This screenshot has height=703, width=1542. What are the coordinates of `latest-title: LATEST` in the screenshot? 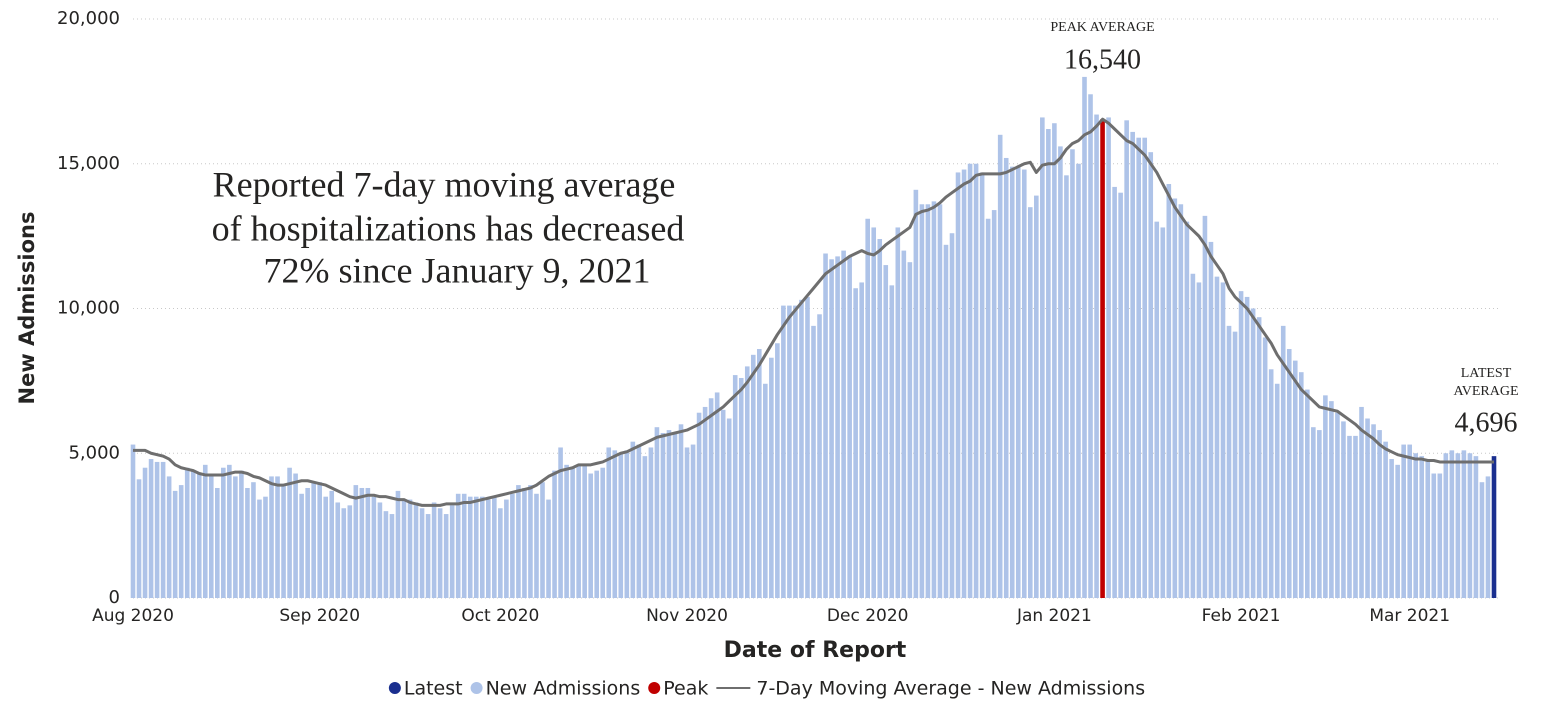 It's located at (1486, 373).